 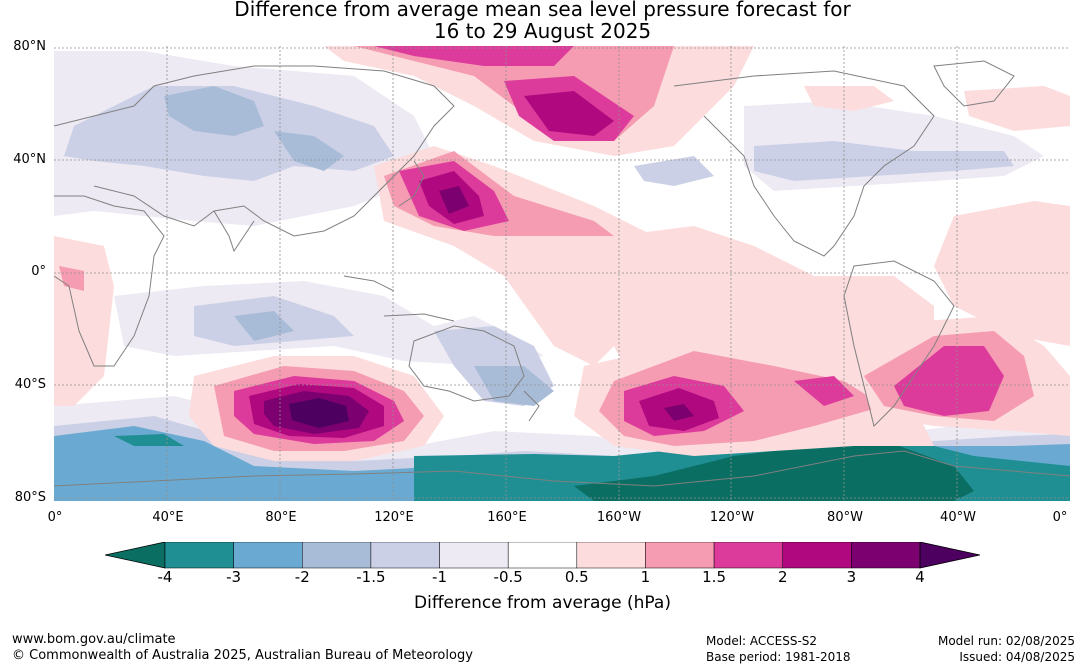 What do you see at coordinates (94, 639) in the screenshot?
I see `footer-website: www.bom.gov.au/climate` at bounding box center [94, 639].